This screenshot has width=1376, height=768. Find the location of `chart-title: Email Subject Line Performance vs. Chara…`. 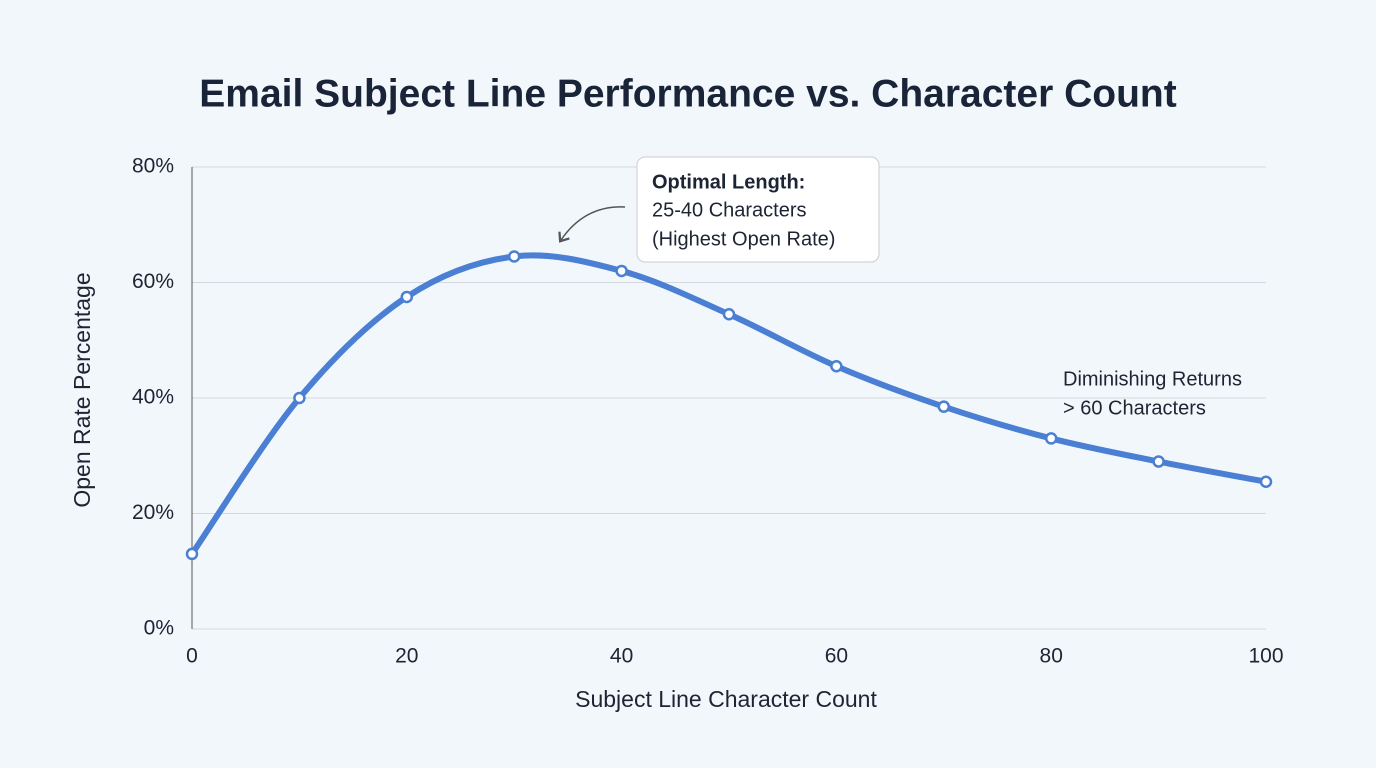

chart-title: Email Subject Line Performance vs. Chara… is located at coordinates (687, 93).